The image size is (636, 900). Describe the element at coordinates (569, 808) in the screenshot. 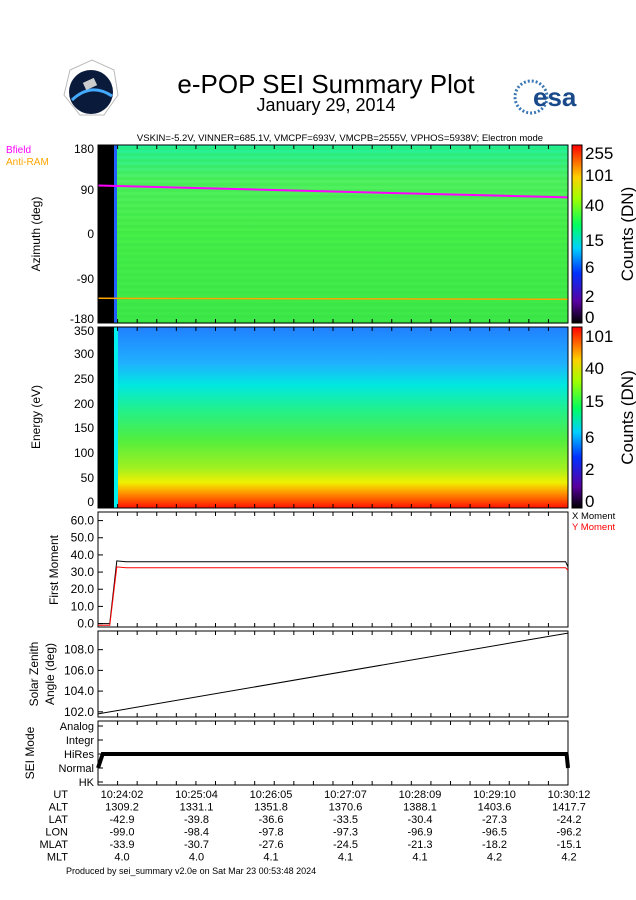

I see `table-cell: 1417.7` at that location.